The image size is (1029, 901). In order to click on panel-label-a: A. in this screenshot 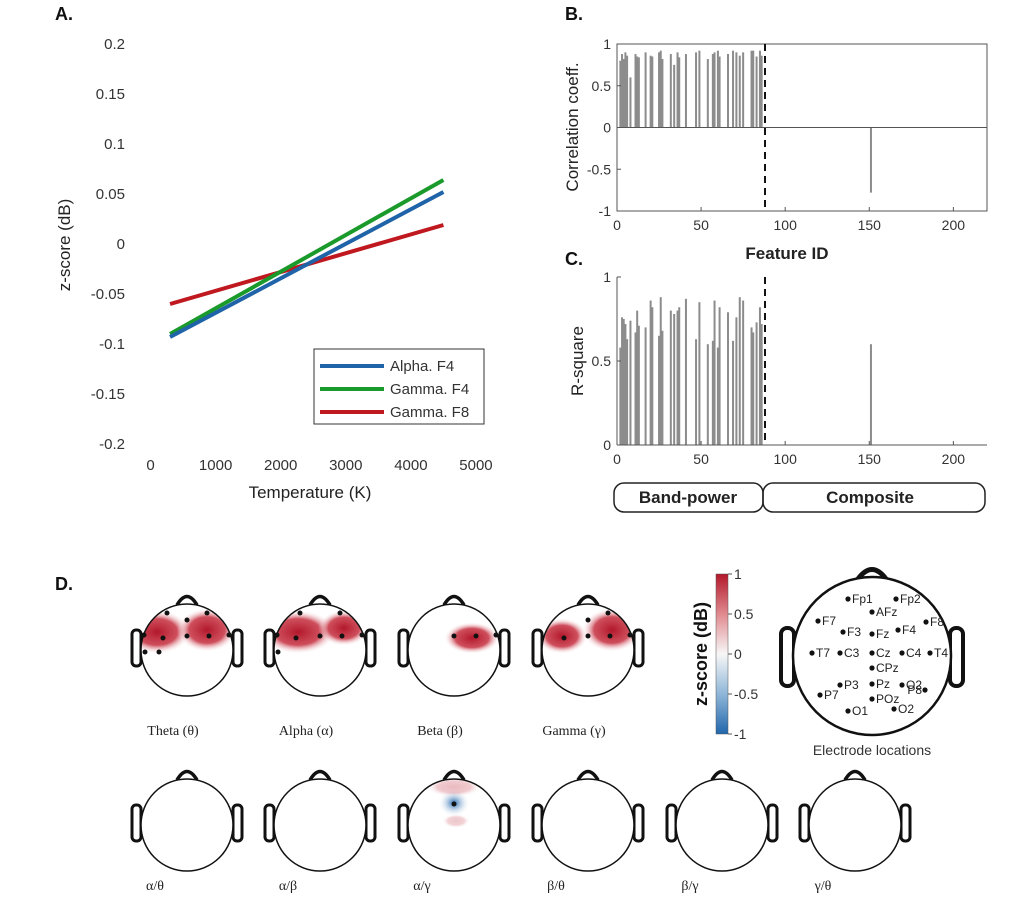, I will do `click(64, 14)`.